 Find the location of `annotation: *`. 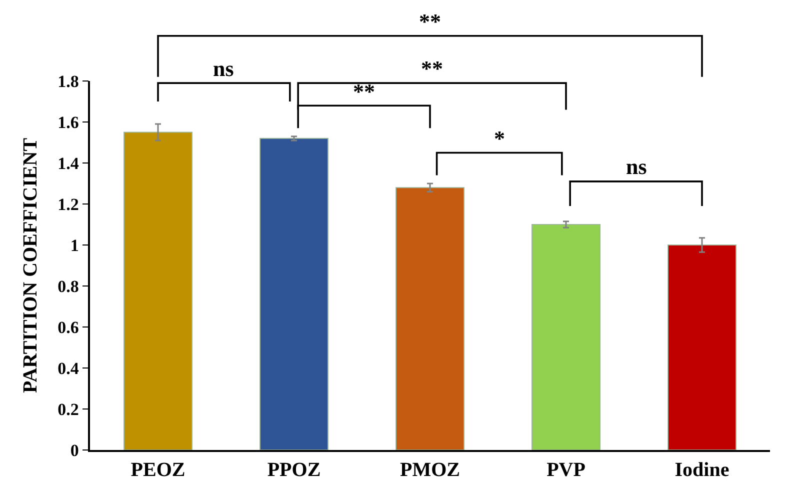

annotation: * is located at coordinates (499, 138).